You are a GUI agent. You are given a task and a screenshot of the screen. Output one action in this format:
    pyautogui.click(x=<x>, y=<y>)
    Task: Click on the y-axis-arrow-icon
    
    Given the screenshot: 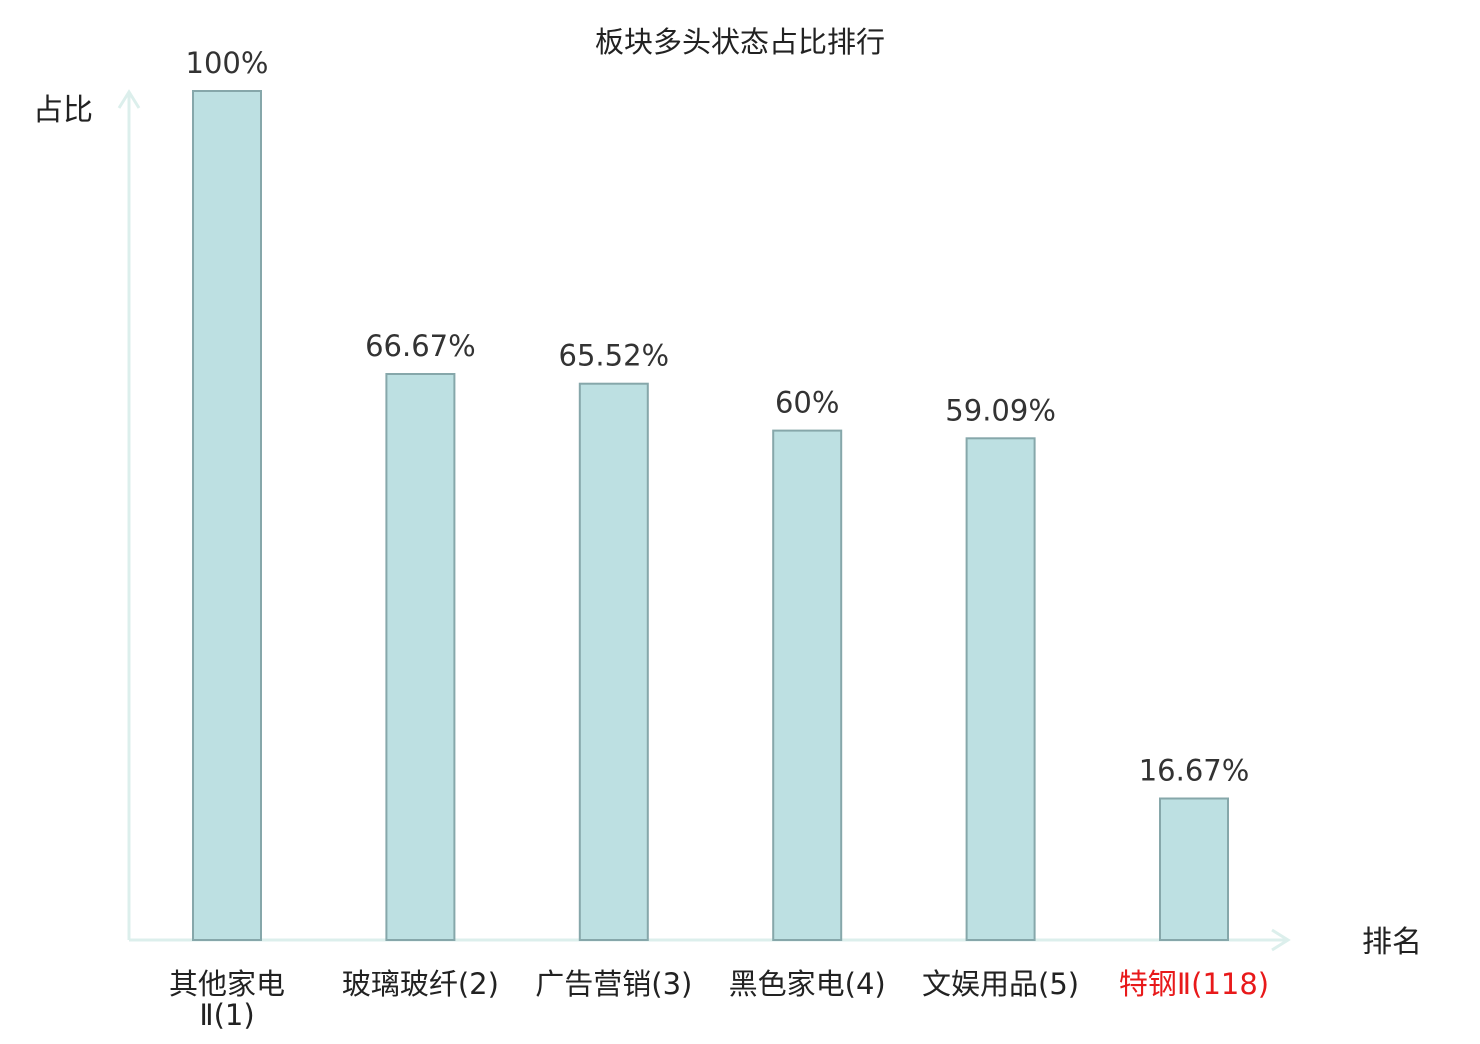 What is the action you would take?
    pyautogui.click(x=129, y=99)
    